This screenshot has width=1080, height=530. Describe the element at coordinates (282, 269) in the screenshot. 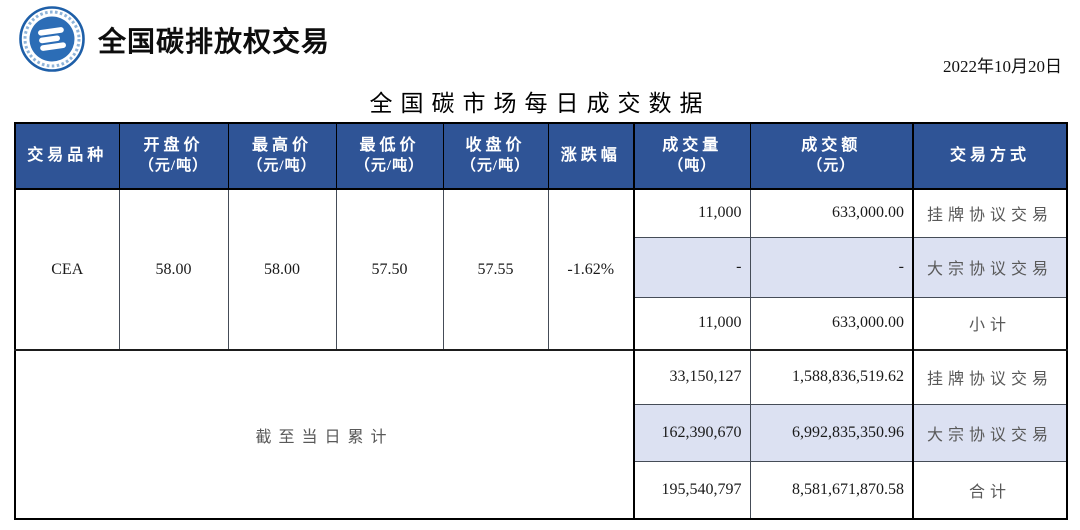

I see `cell-high-price: 58.00` at that location.